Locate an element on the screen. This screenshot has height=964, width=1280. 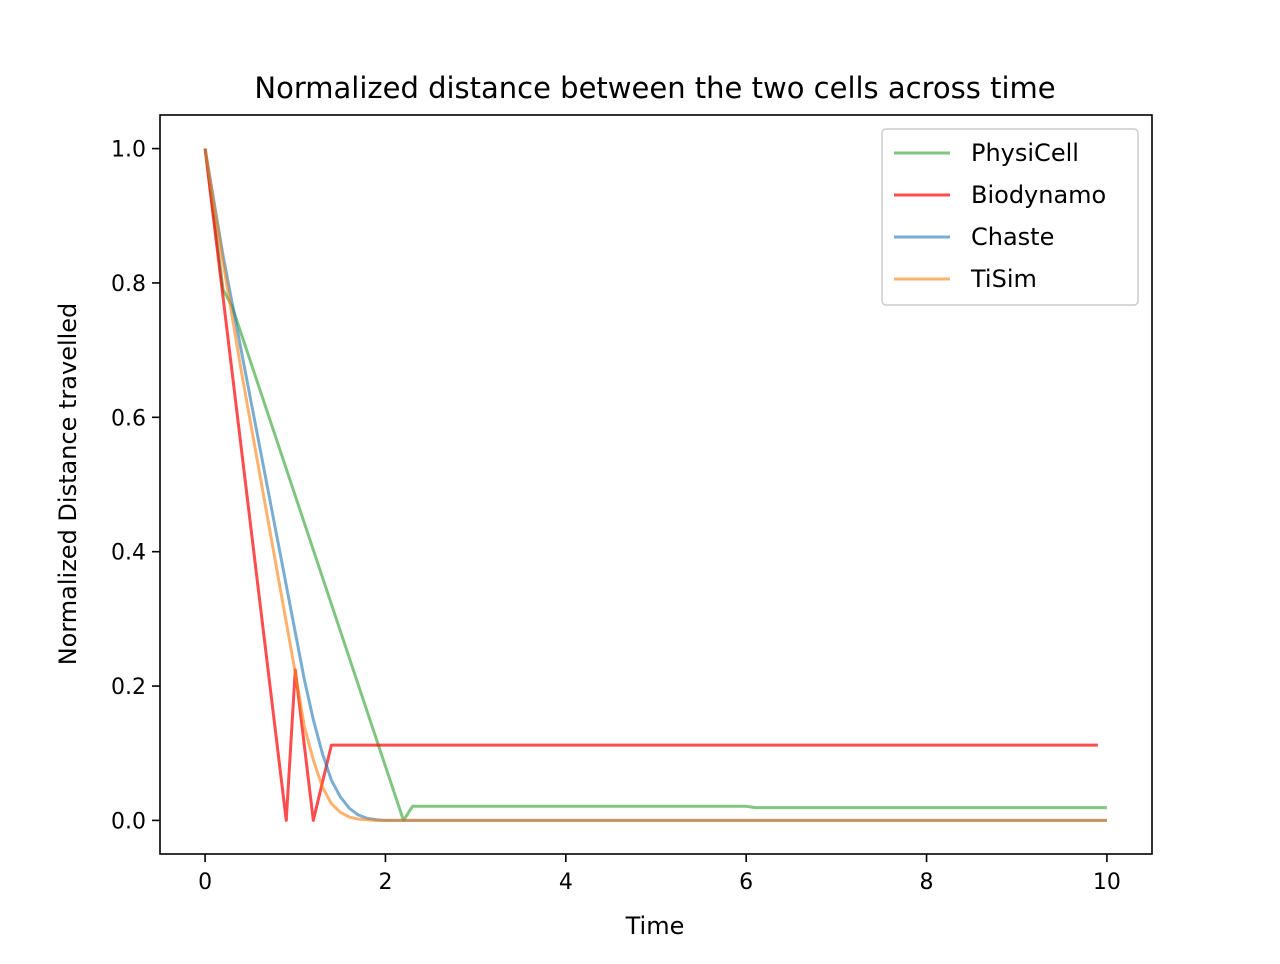
y-tick-label: 0.2 is located at coordinates (128, 687).